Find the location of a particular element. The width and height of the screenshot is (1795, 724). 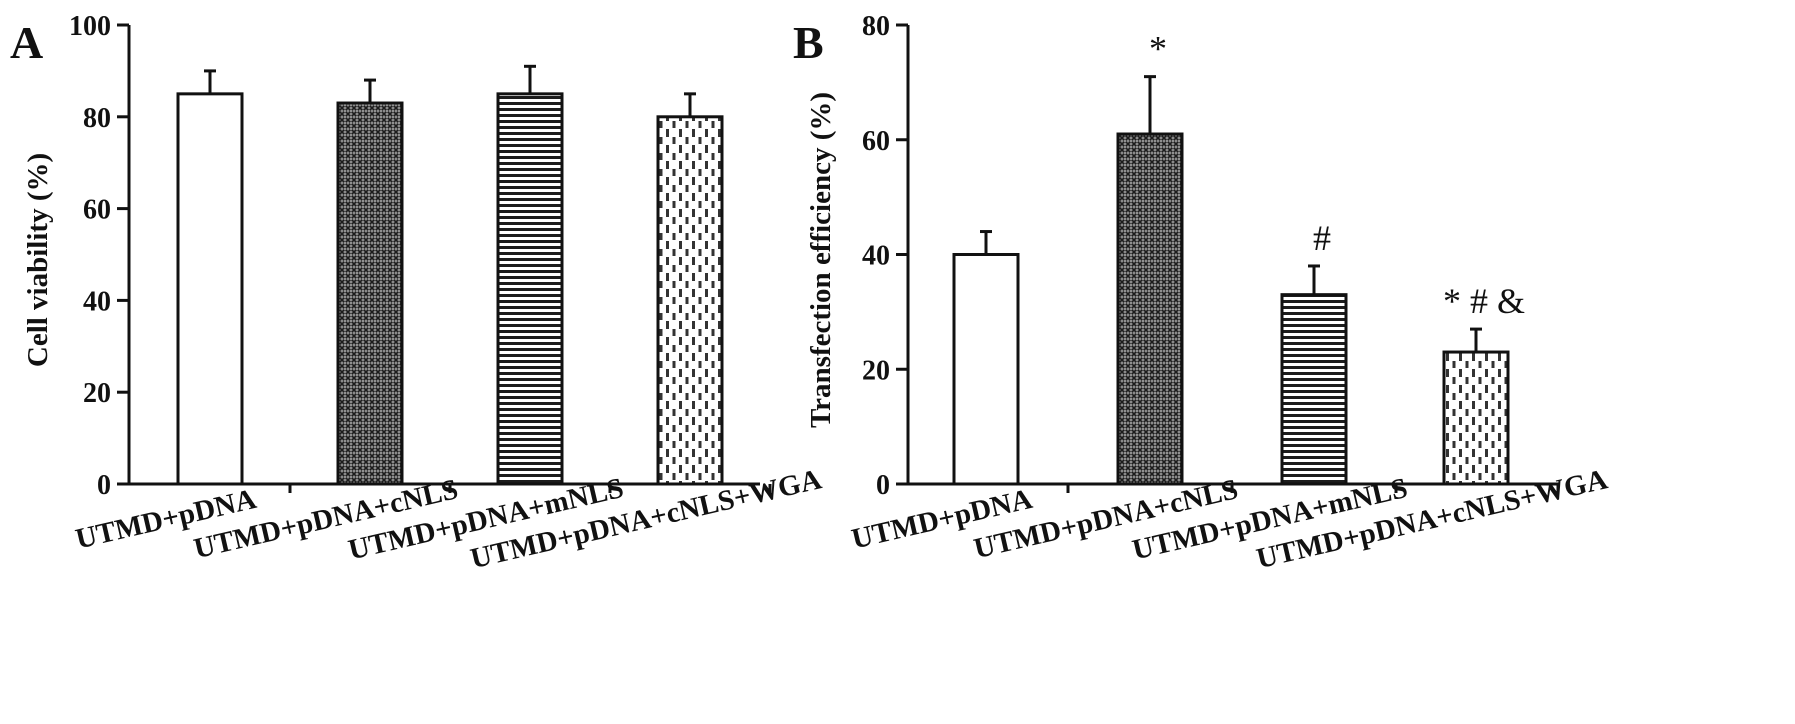

panel-a-y-tick-label: 80 is located at coordinates (97, 118).